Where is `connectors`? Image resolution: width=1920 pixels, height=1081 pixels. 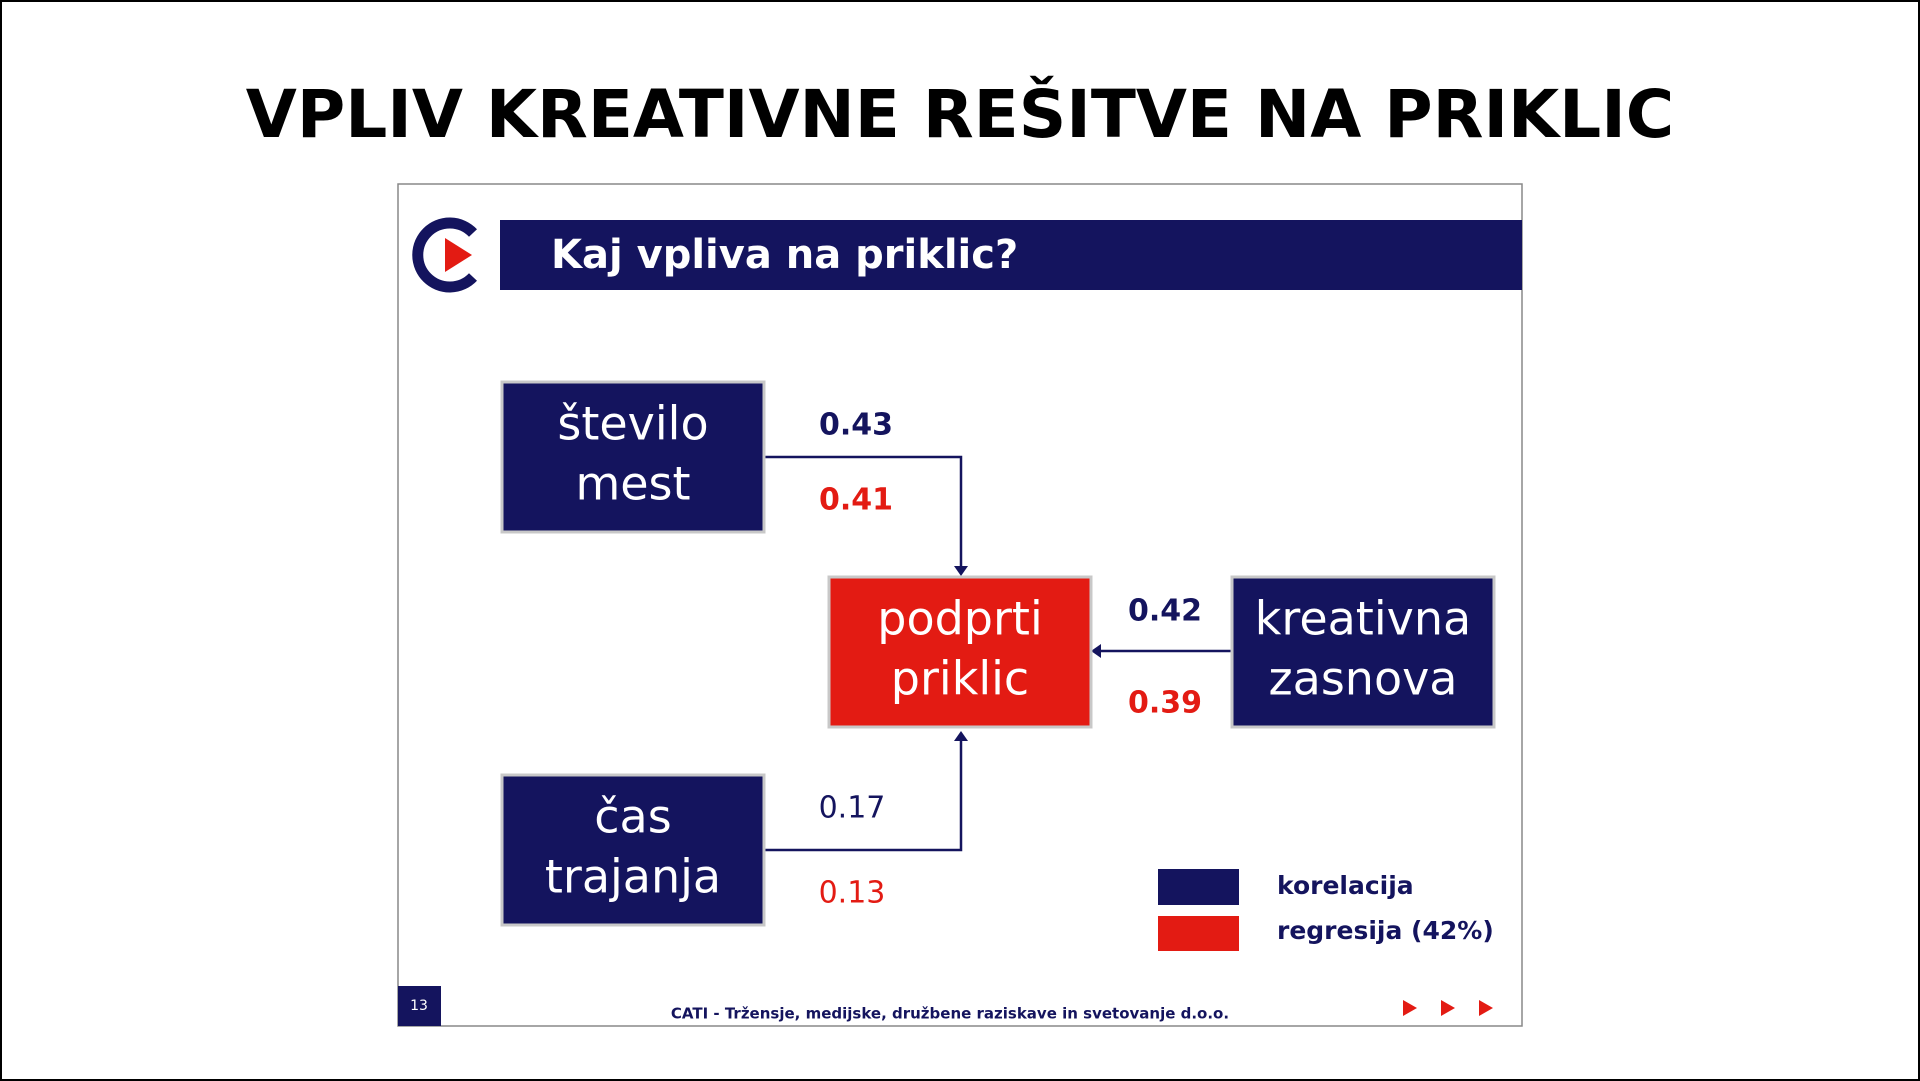 connectors is located at coordinates (998, 653).